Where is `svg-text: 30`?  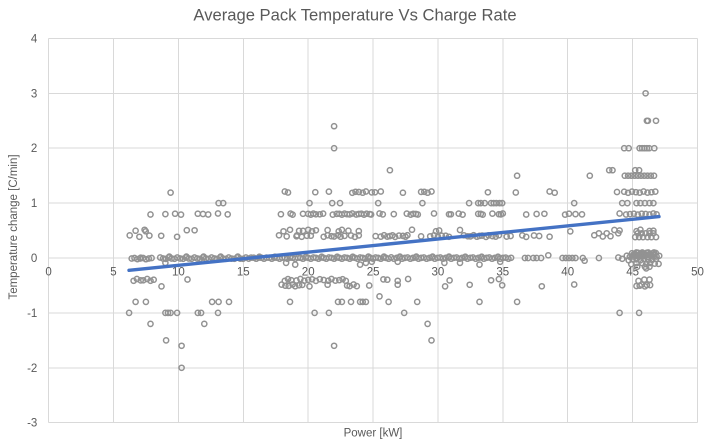
svg-text: 30 is located at coordinates (438, 273).